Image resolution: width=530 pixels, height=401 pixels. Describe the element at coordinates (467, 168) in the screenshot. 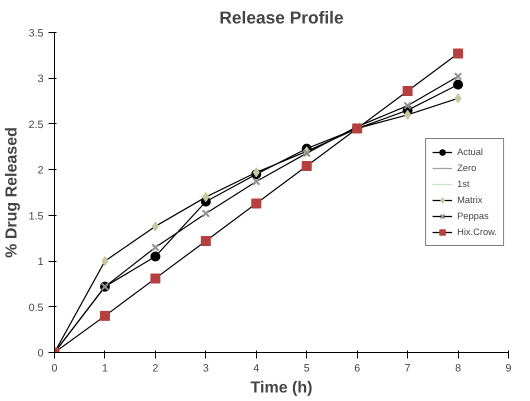

I see `legend-label: Zero` at that location.